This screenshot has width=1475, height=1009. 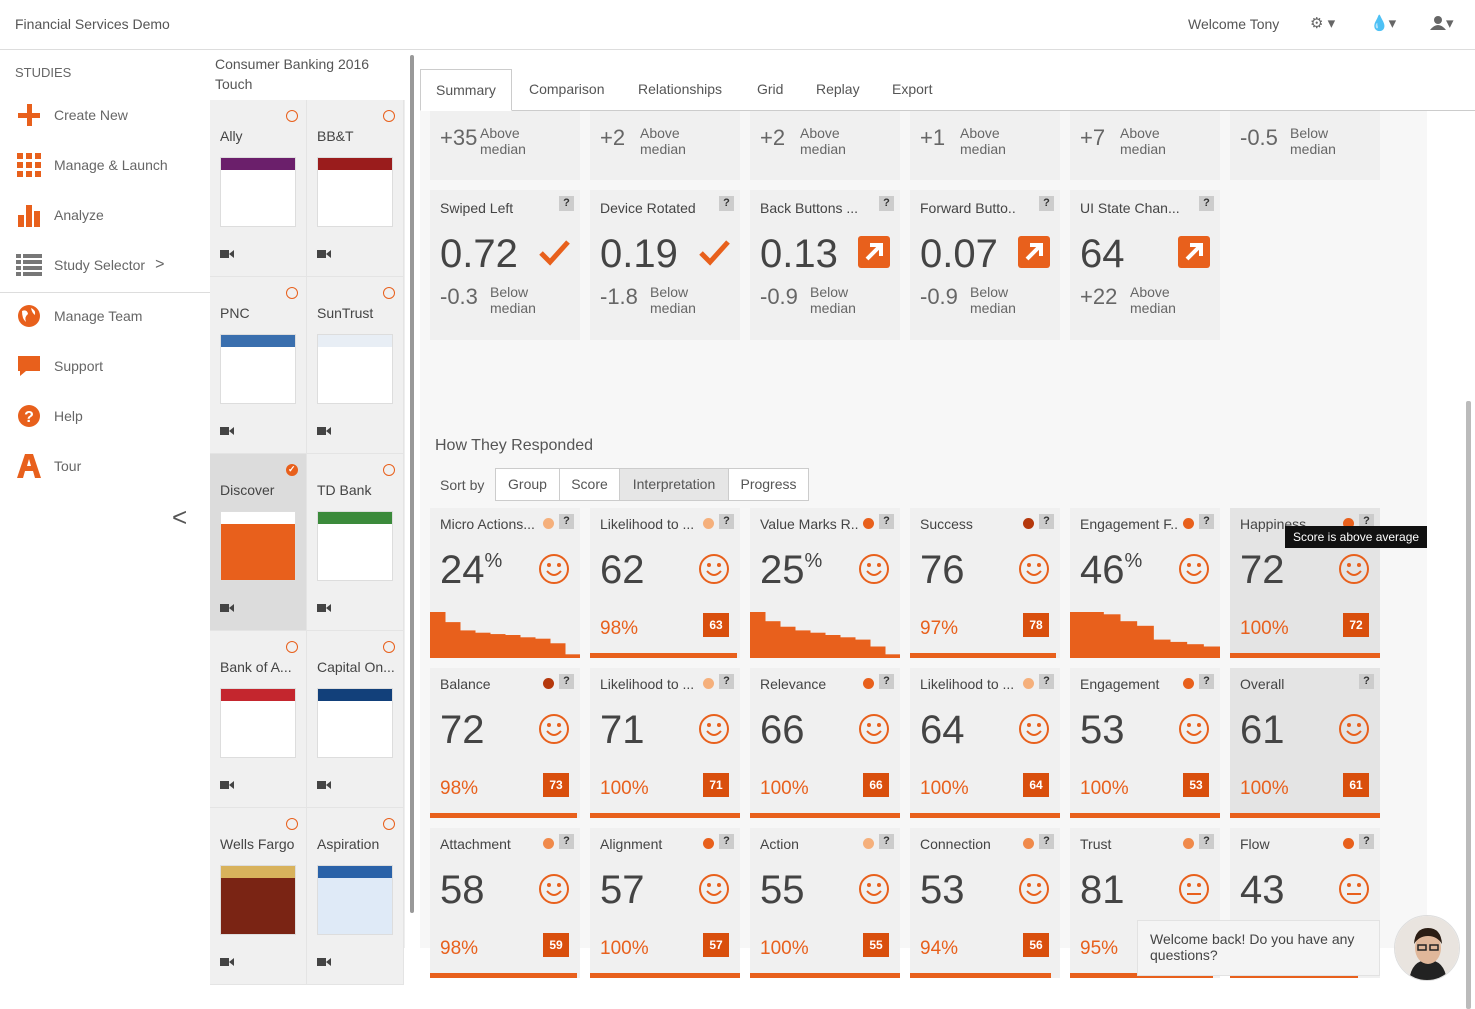 What do you see at coordinates (589, 484) in the screenshot?
I see `sort-score-button: Score` at bounding box center [589, 484].